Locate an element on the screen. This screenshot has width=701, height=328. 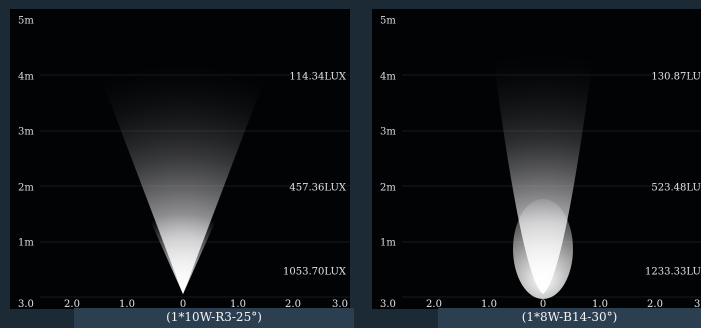
illuminance-label: 1233.33LUX is located at coordinates (673, 272).